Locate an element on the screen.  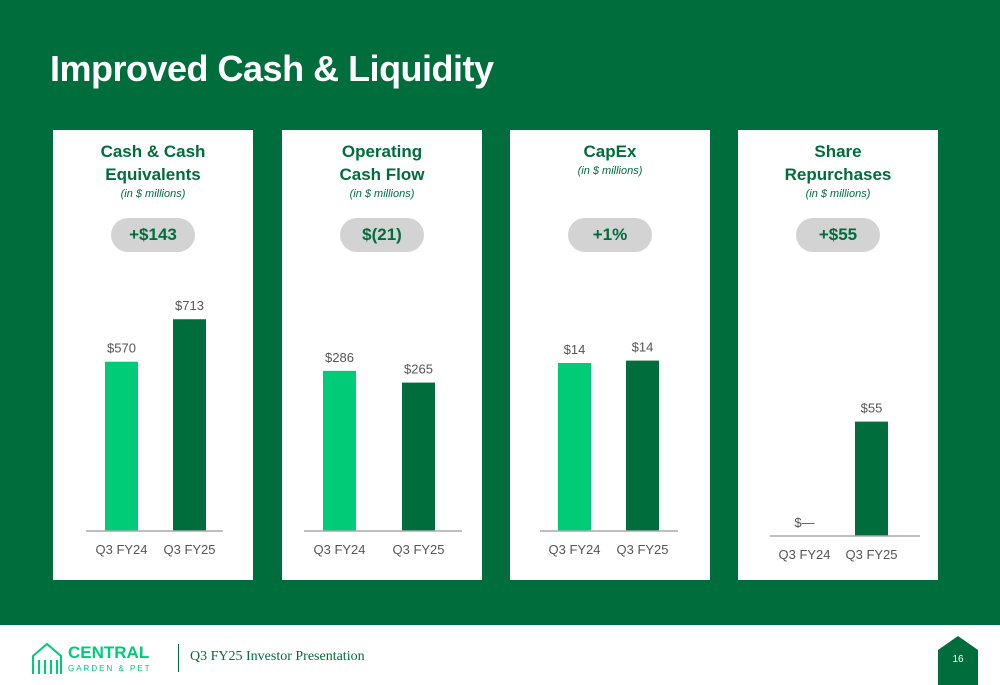
data-label: $55 is located at coordinates (872, 408).